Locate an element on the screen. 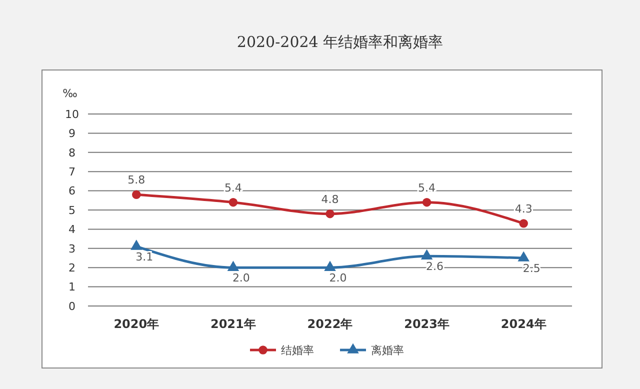  x-tick-label: 2022年 is located at coordinates (330, 324).